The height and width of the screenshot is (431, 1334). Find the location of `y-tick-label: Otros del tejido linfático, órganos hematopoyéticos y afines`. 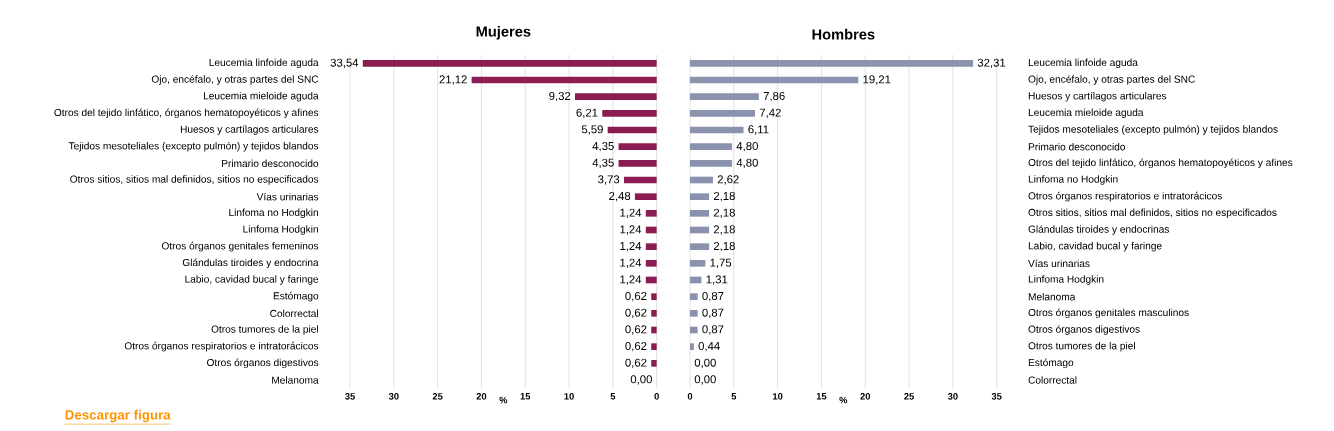

y-tick-label: Otros del tejido linfático, órganos hematopoyéticos y afines is located at coordinates (1160, 163).